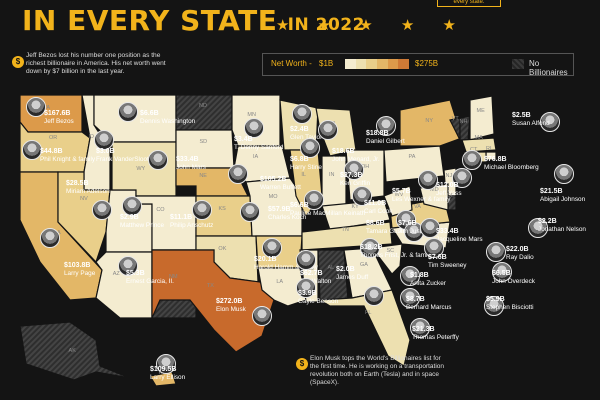  What do you see at coordinates (318, 301) in the screenshot?
I see `billionaire-name: Gayle Benson` at bounding box center [318, 301].